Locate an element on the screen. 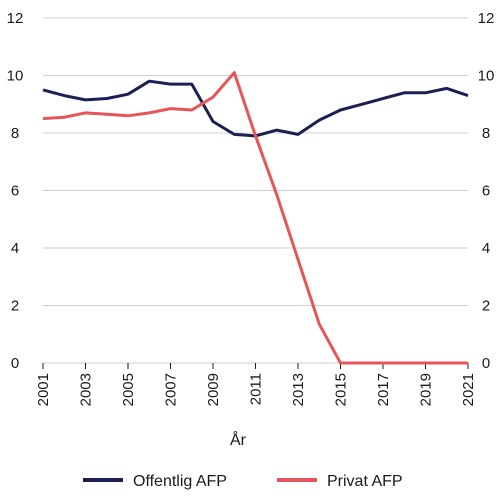 The height and width of the screenshot is (503, 500). y-tick-label-left: 8 is located at coordinates (15, 133).